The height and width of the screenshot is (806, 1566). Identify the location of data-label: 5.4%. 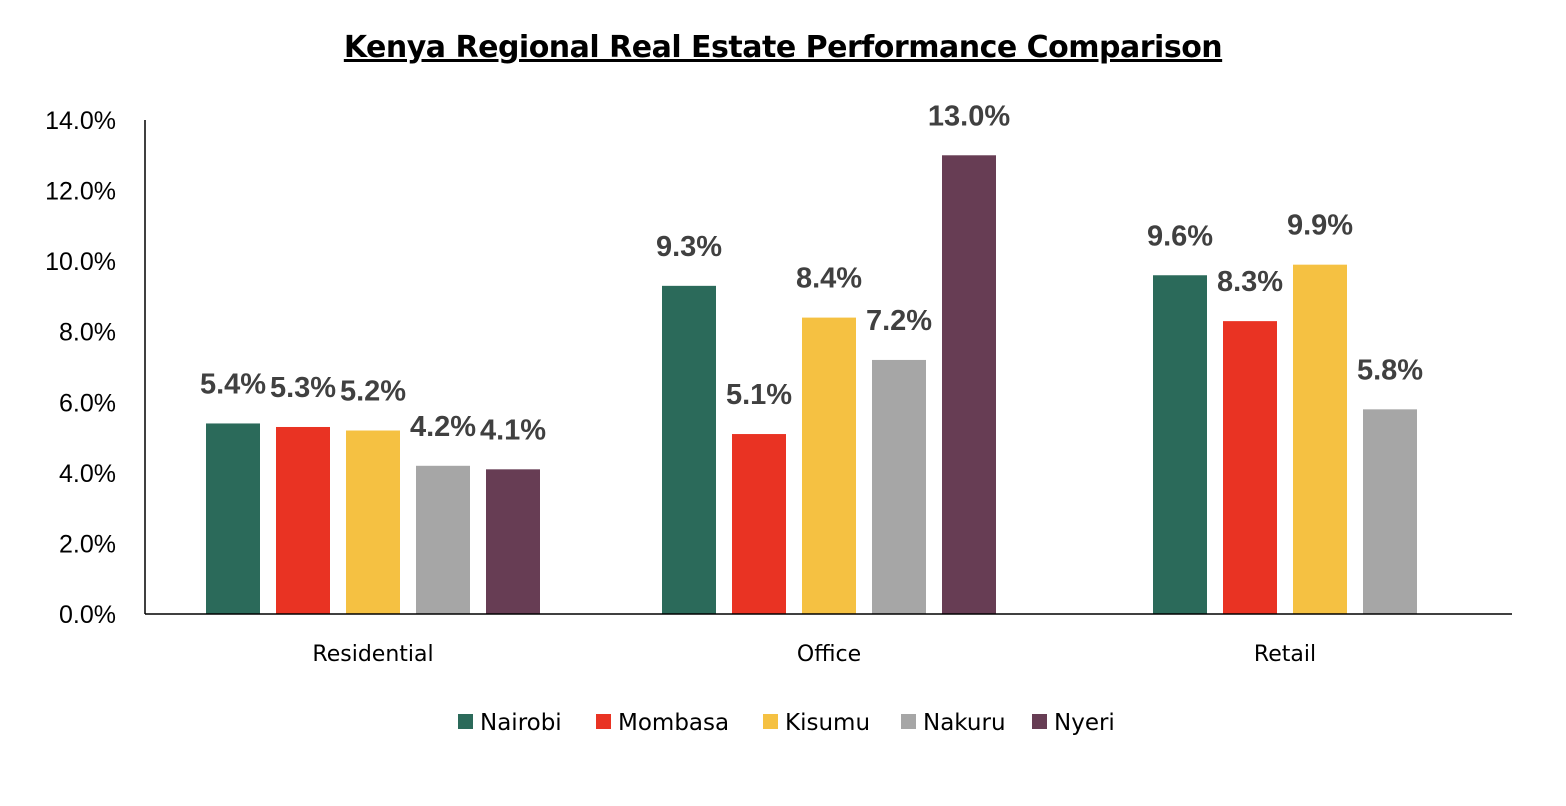
(233, 384).